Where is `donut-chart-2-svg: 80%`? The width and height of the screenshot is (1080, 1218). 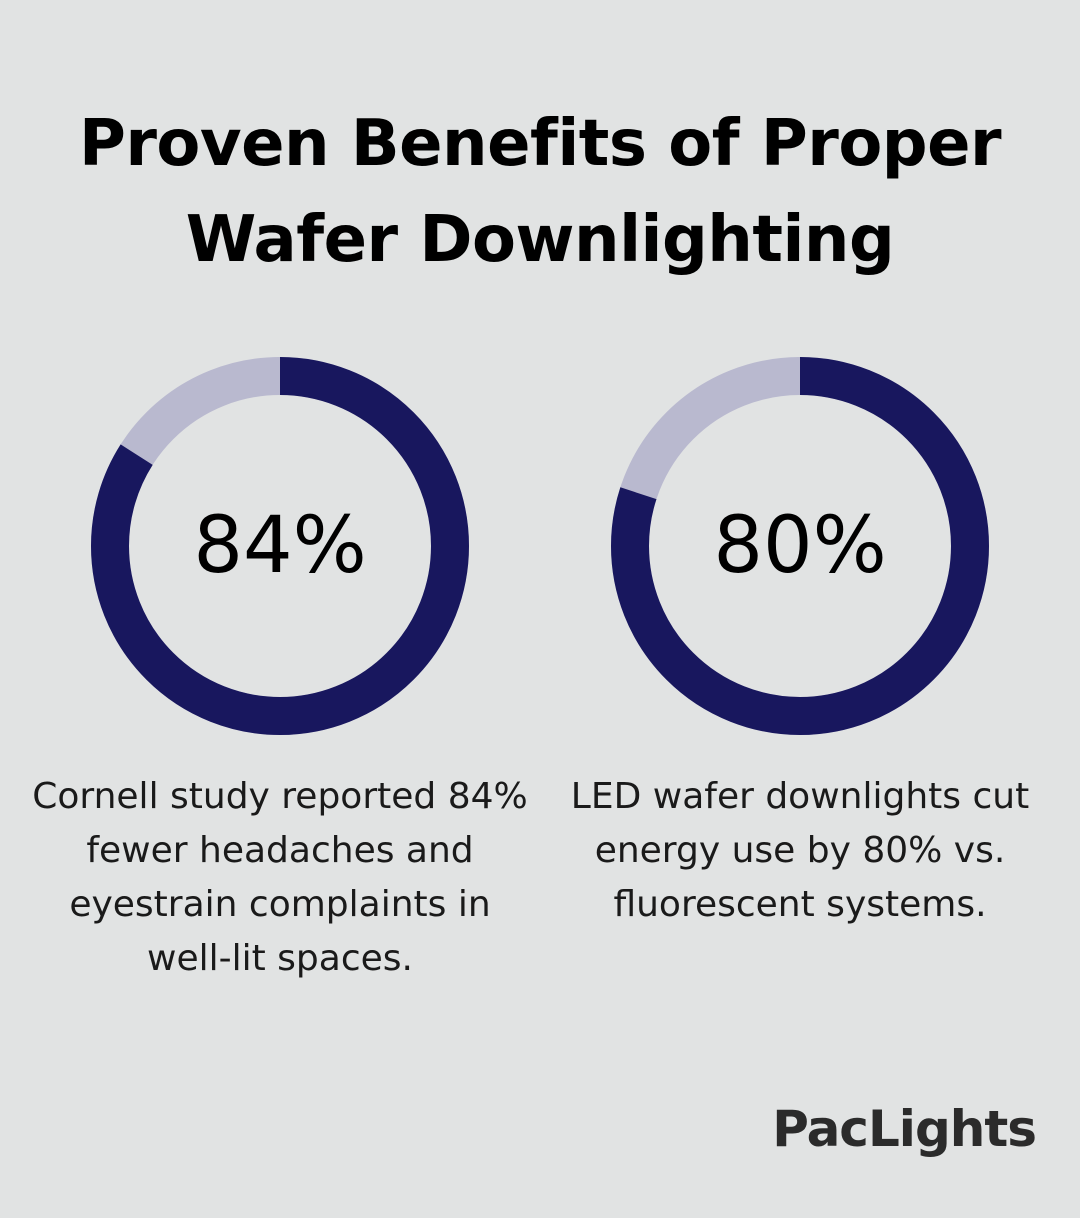 donut-chart-2-svg: 80% is located at coordinates (800, 546).